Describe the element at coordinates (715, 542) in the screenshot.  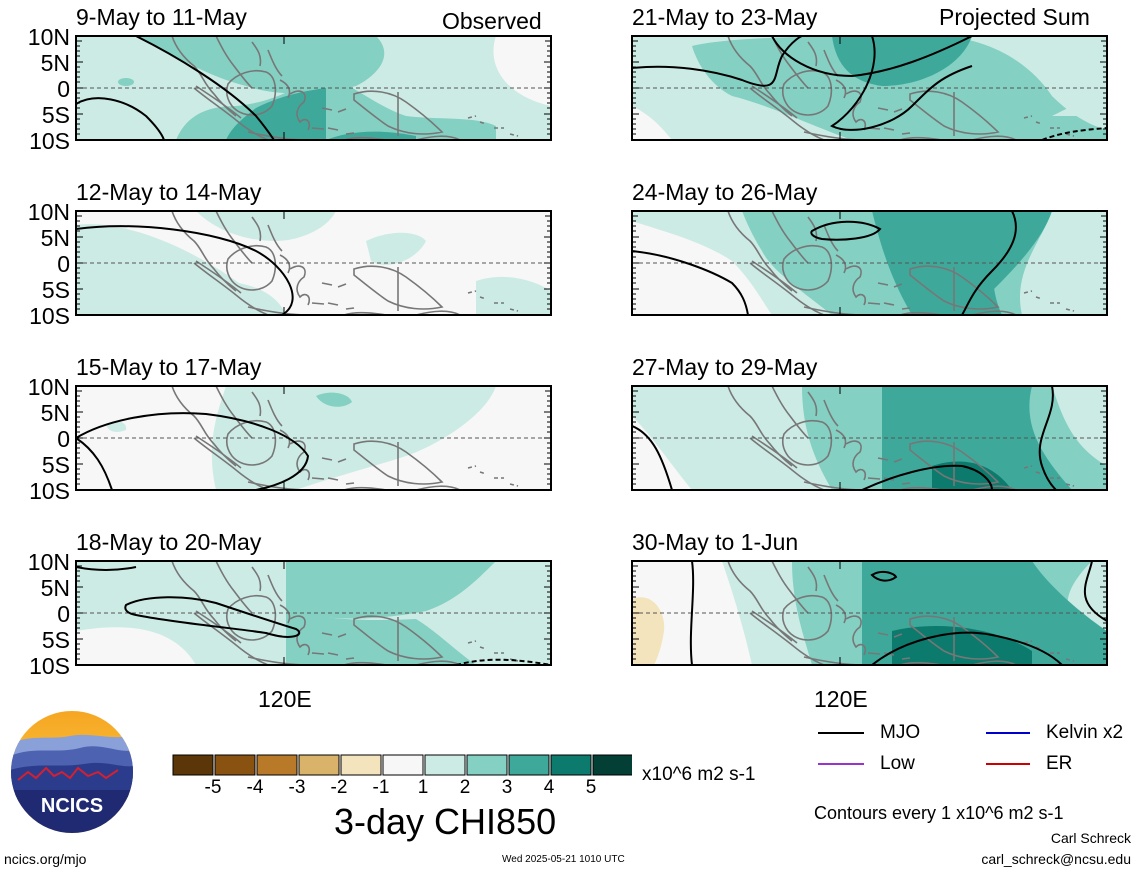
I see `panel-title-right-4: 30-May to 1-Jun` at that location.